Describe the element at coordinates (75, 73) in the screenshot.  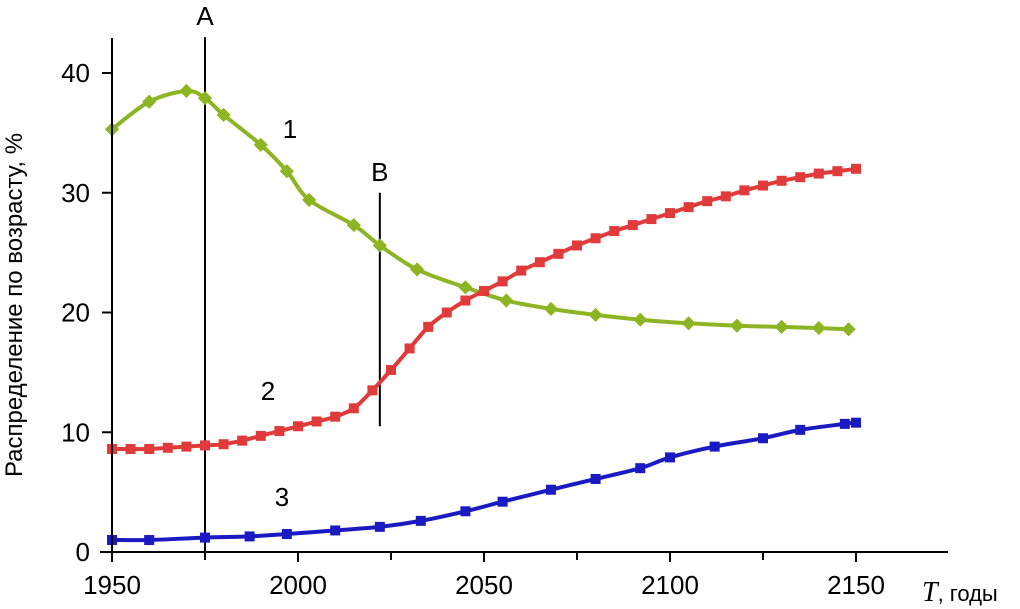
I see `y-tick-label: 40` at that location.